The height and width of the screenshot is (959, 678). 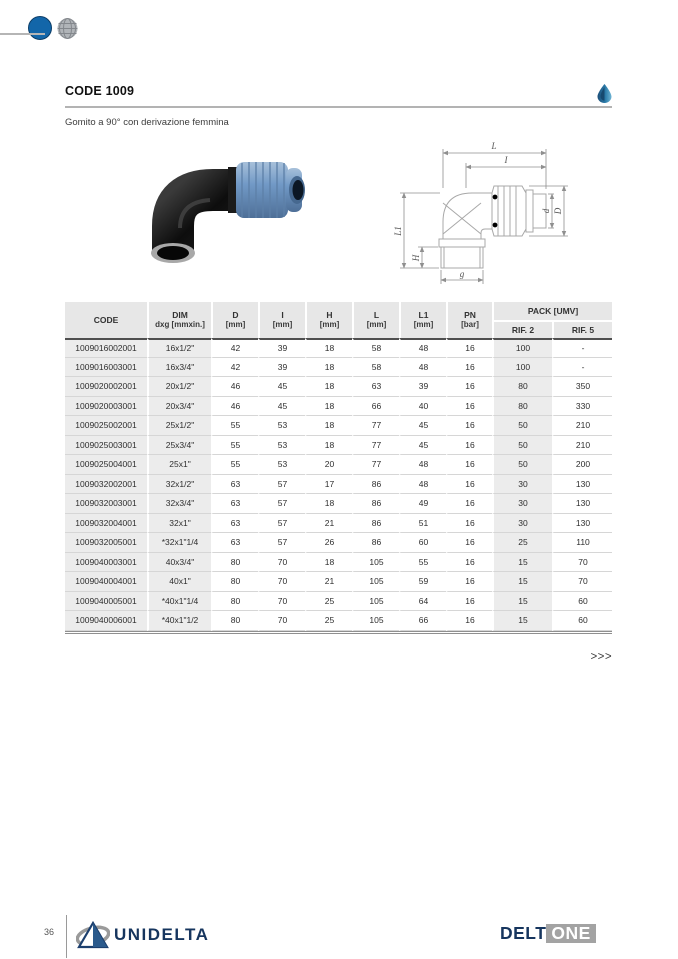 What do you see at coordinates (493, 146) in the screenshot?
I see `dim-label-L: L` at bounding box center [493, 146].